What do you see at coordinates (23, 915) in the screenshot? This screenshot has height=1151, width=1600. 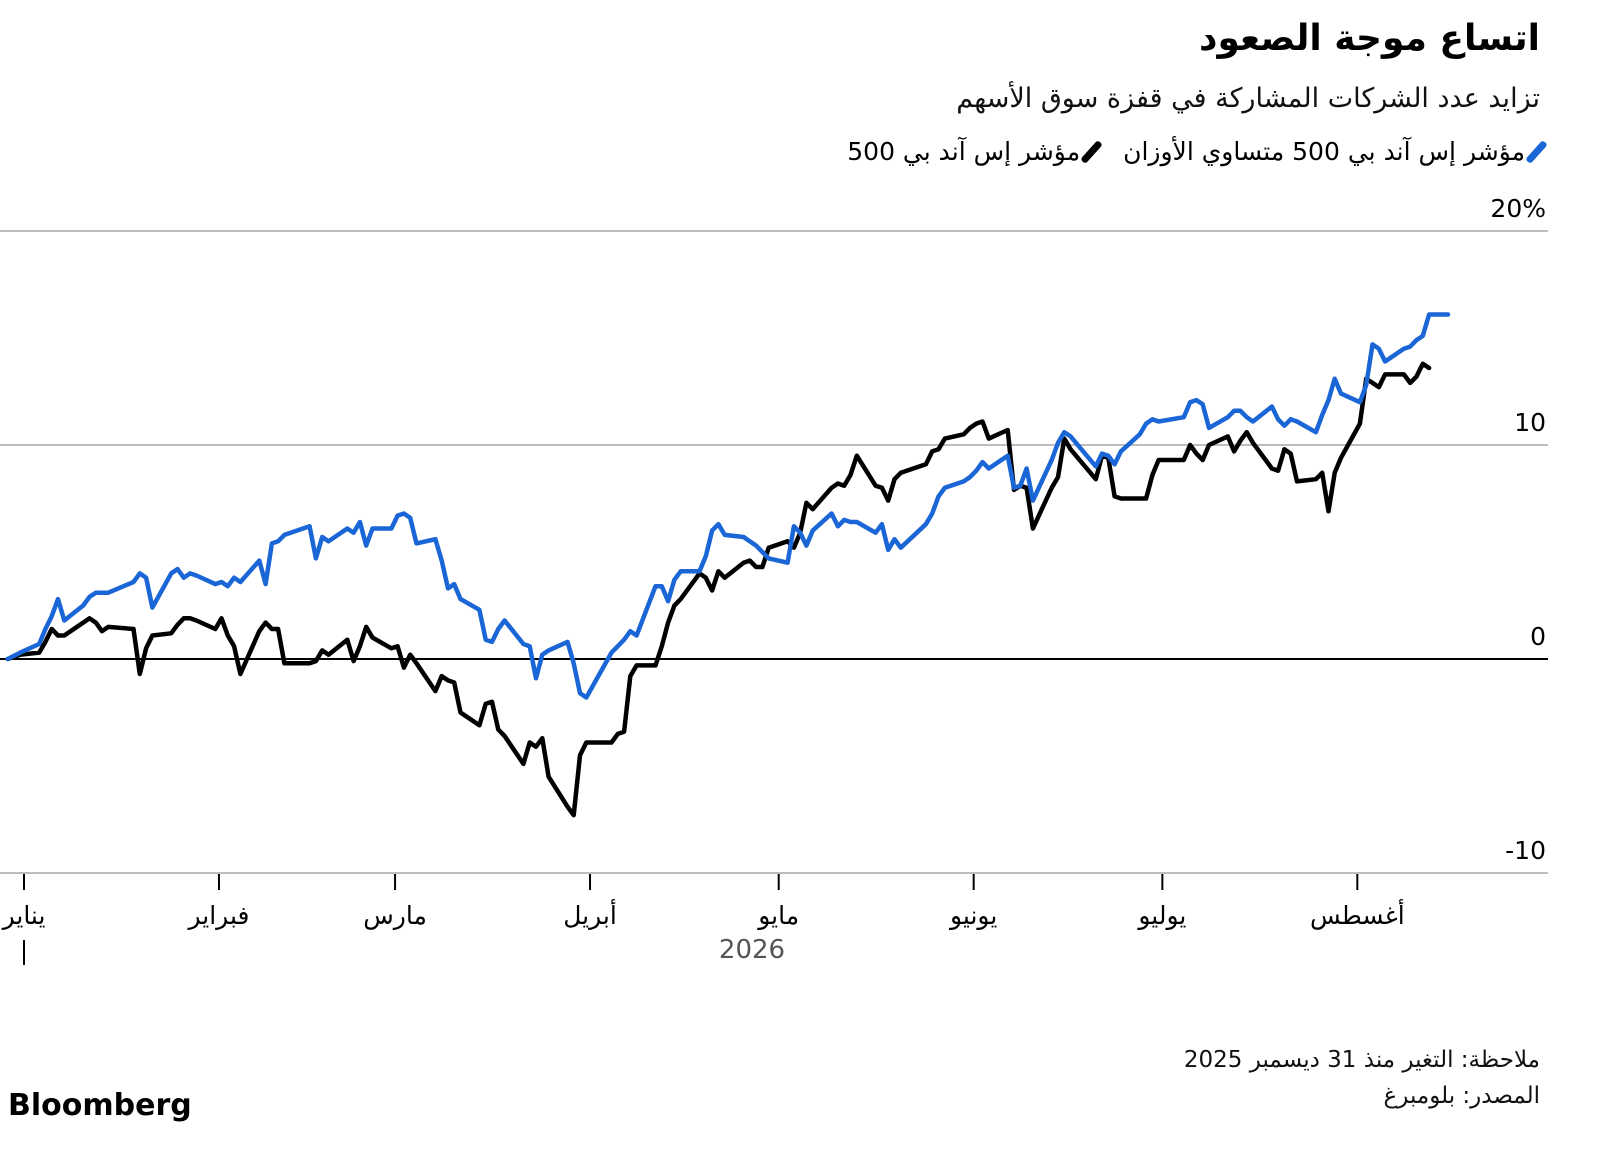 I see `x-tick-label: يناير` at bounding box center [23, 915].